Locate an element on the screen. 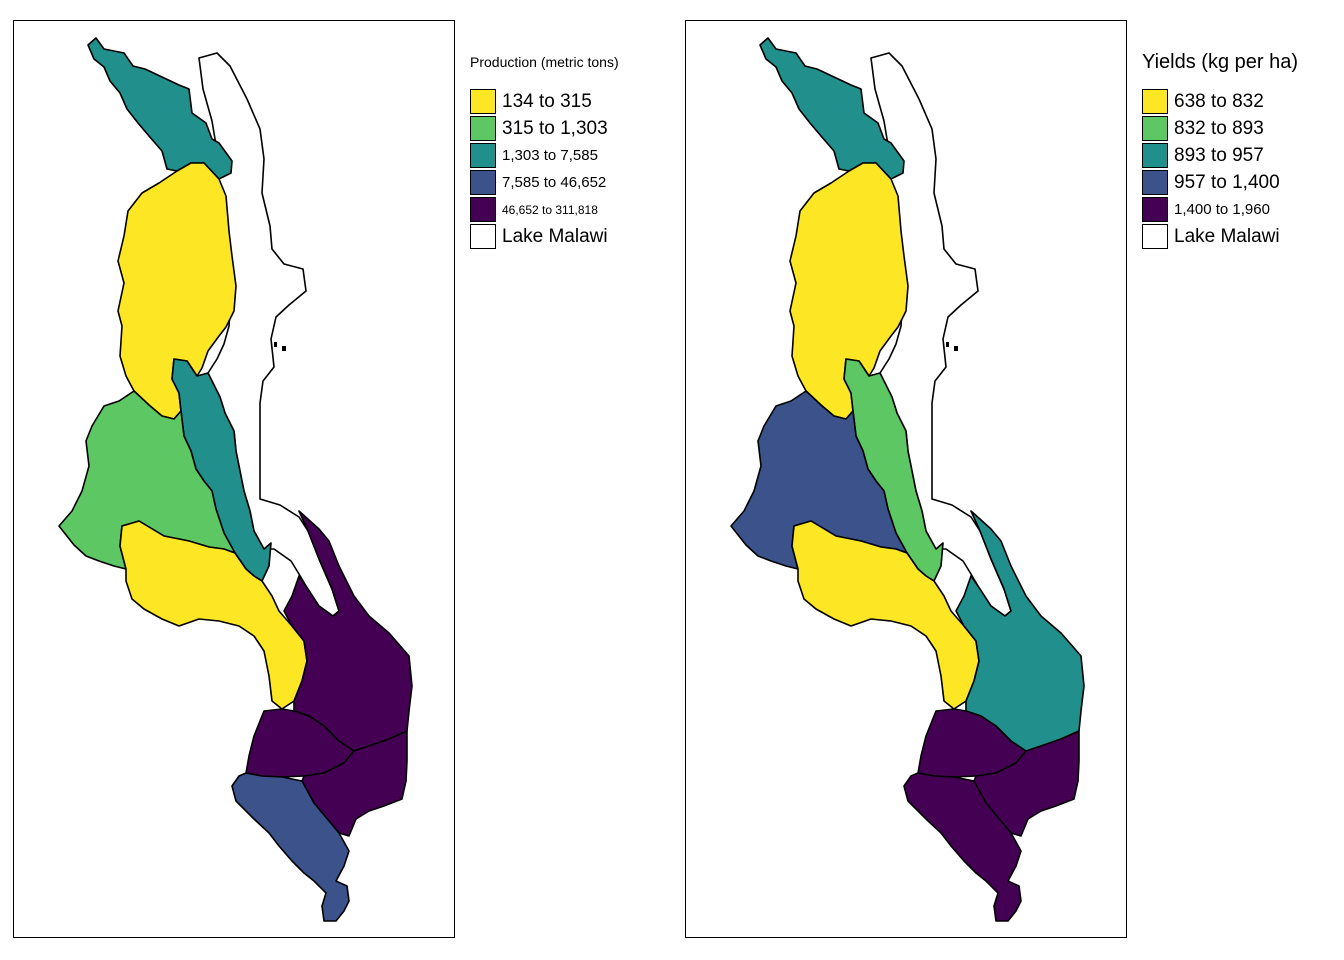 This screenshot has height=960, width=1344. legend-item: 638 to 832 is located at coordinates (1237, 101).